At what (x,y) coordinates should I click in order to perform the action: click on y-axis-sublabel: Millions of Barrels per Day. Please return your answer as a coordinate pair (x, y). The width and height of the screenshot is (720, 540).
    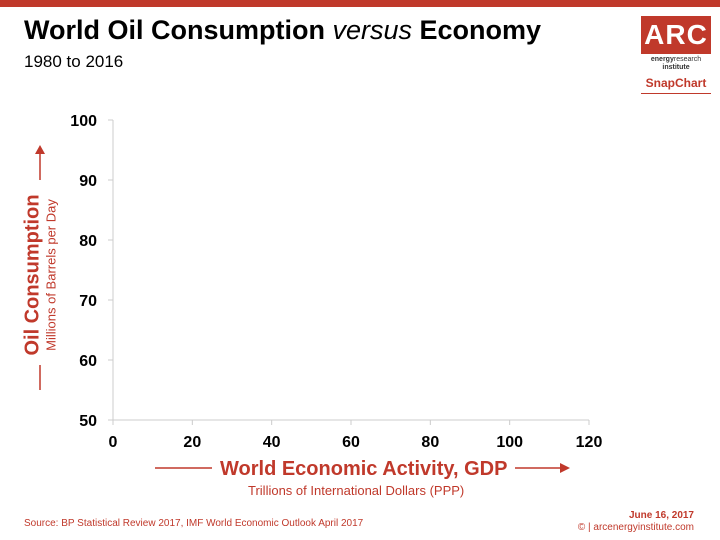
    Looking at the image, I should click on (51, 275).